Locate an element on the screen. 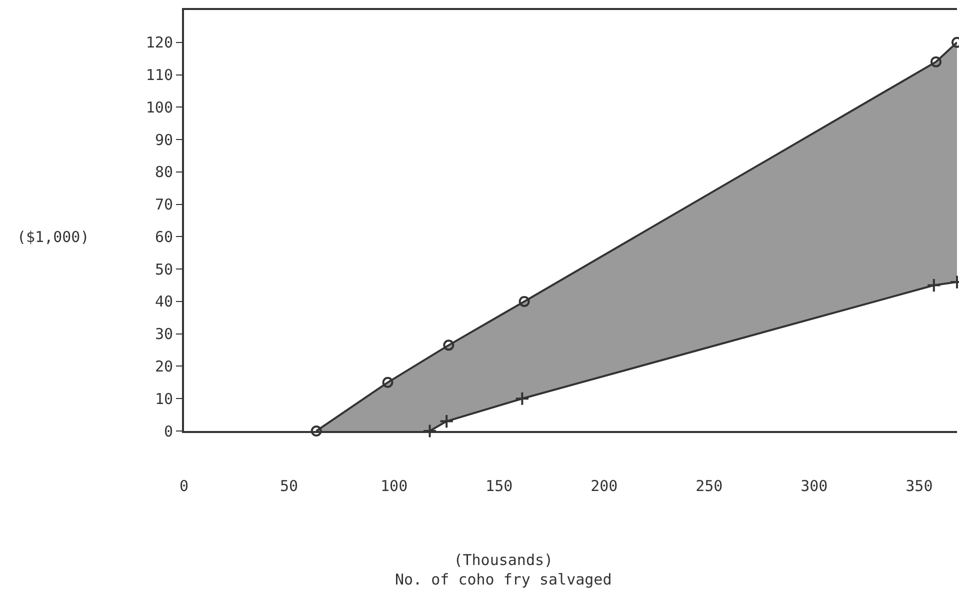  y-tick-label: 60 is located at coordinates (163, 237).